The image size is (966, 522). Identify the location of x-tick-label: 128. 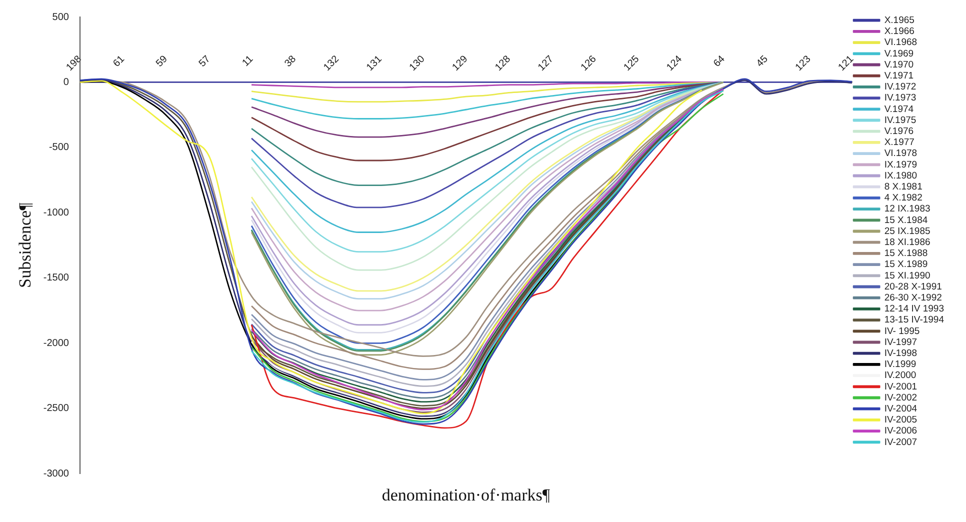
(503, 63).